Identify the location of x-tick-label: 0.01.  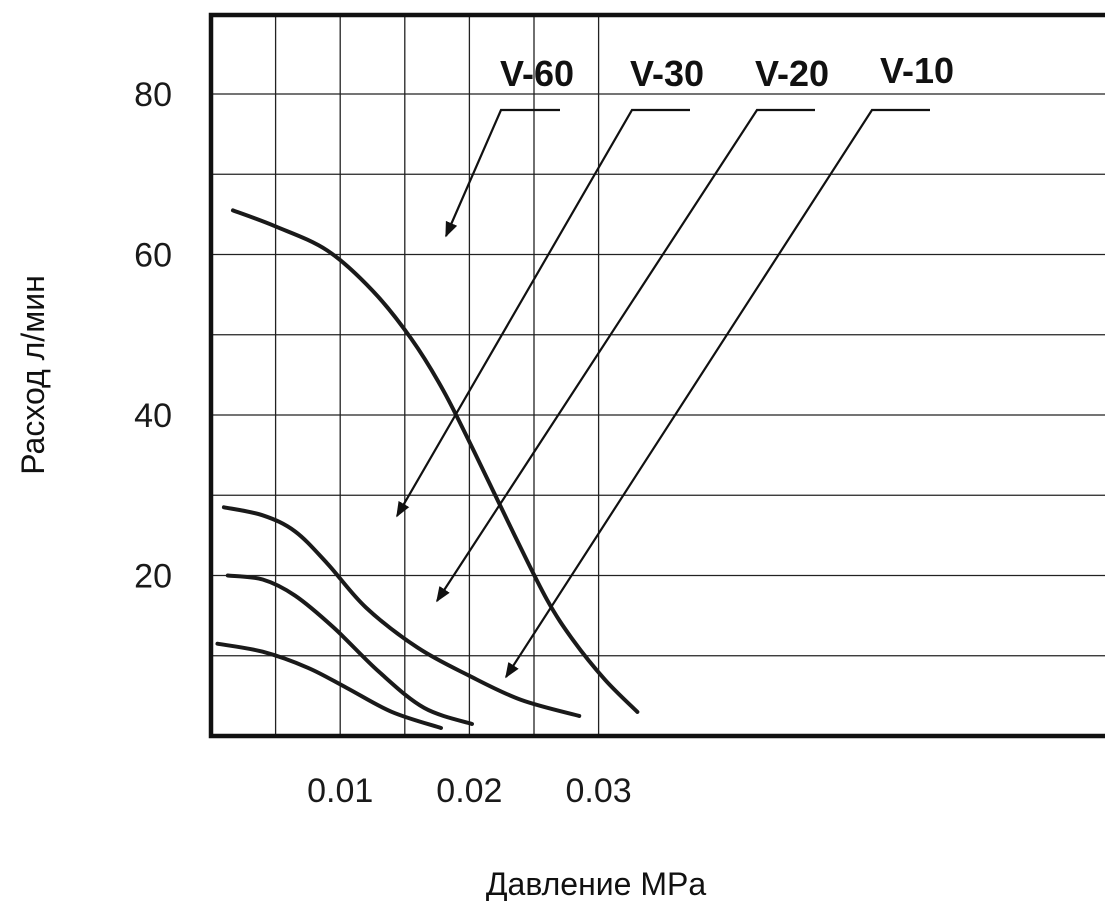
(340, 791).